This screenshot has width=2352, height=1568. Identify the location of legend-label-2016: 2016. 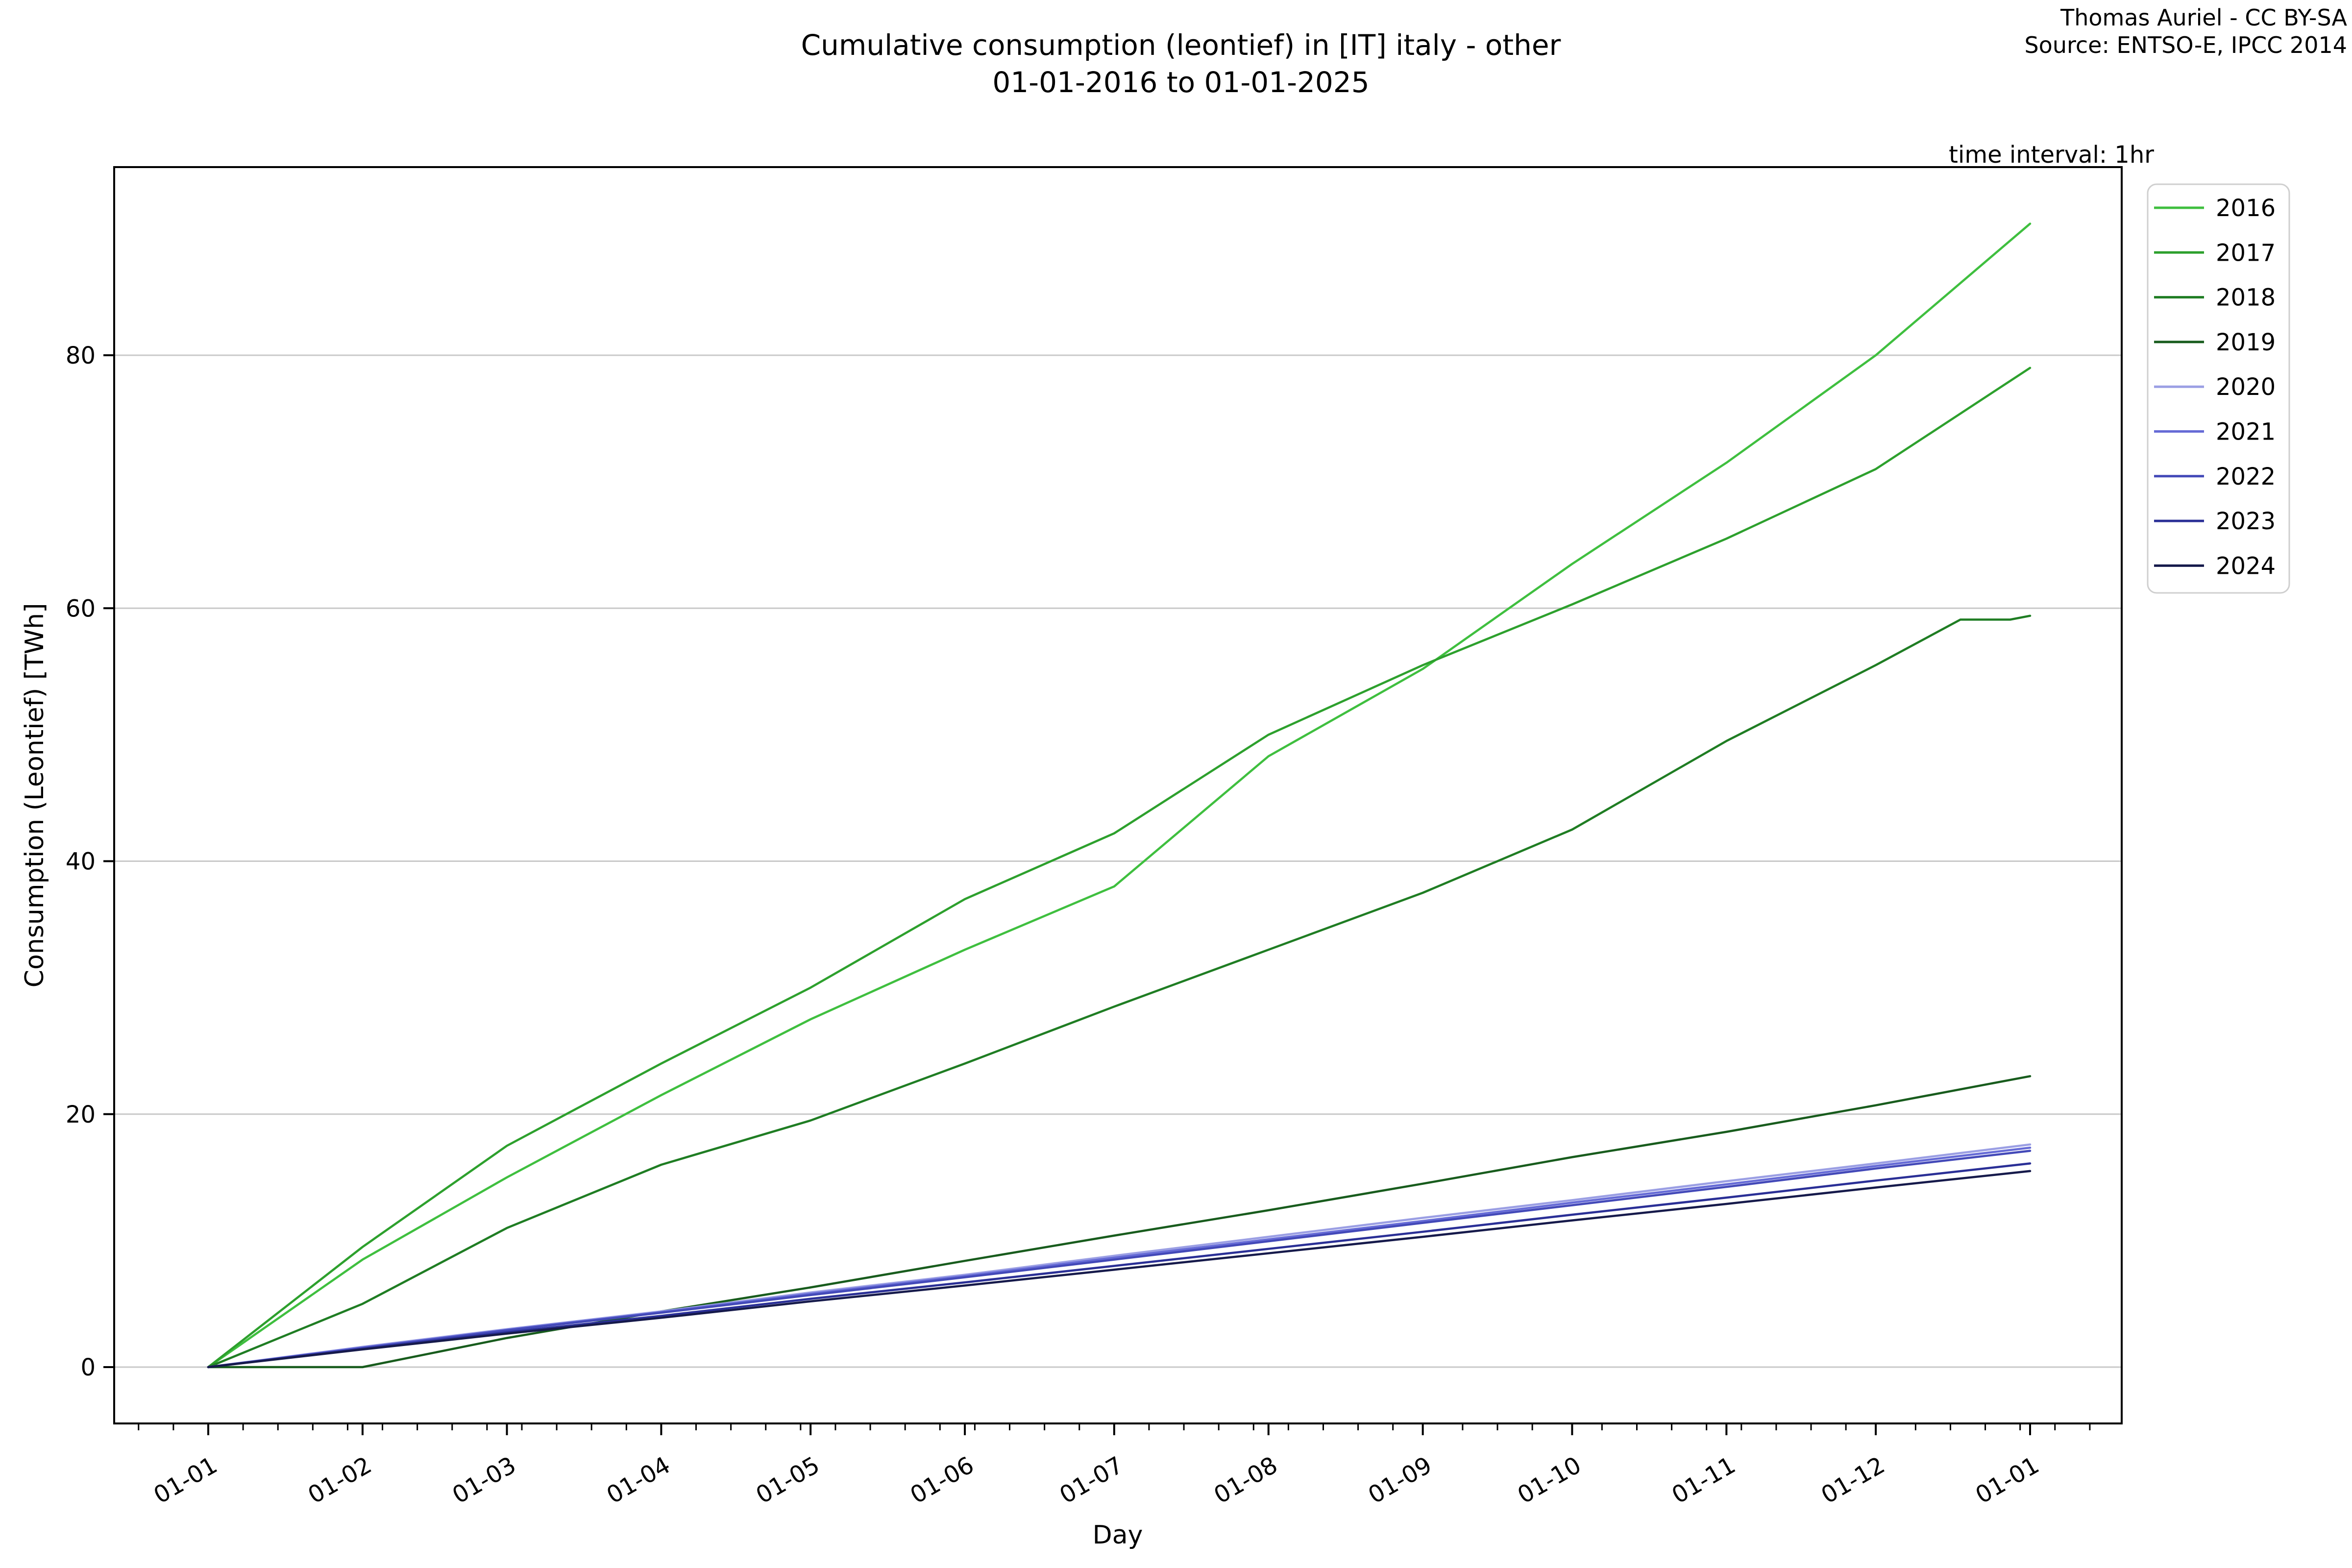
(2246, 208).